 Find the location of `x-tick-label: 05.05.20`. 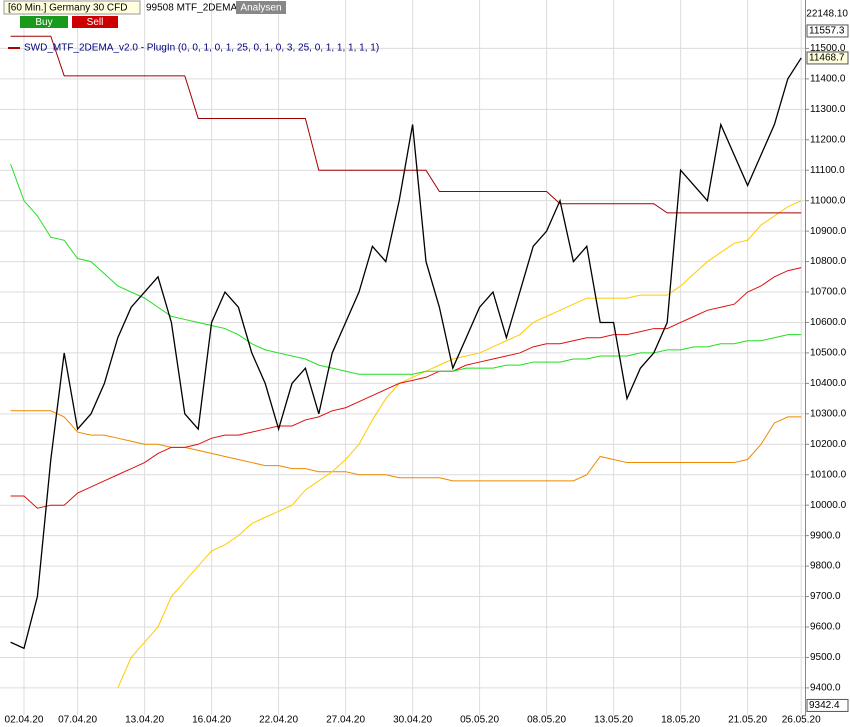

x-tick-label: 05.05.20 is located at coordinates (479, 720).